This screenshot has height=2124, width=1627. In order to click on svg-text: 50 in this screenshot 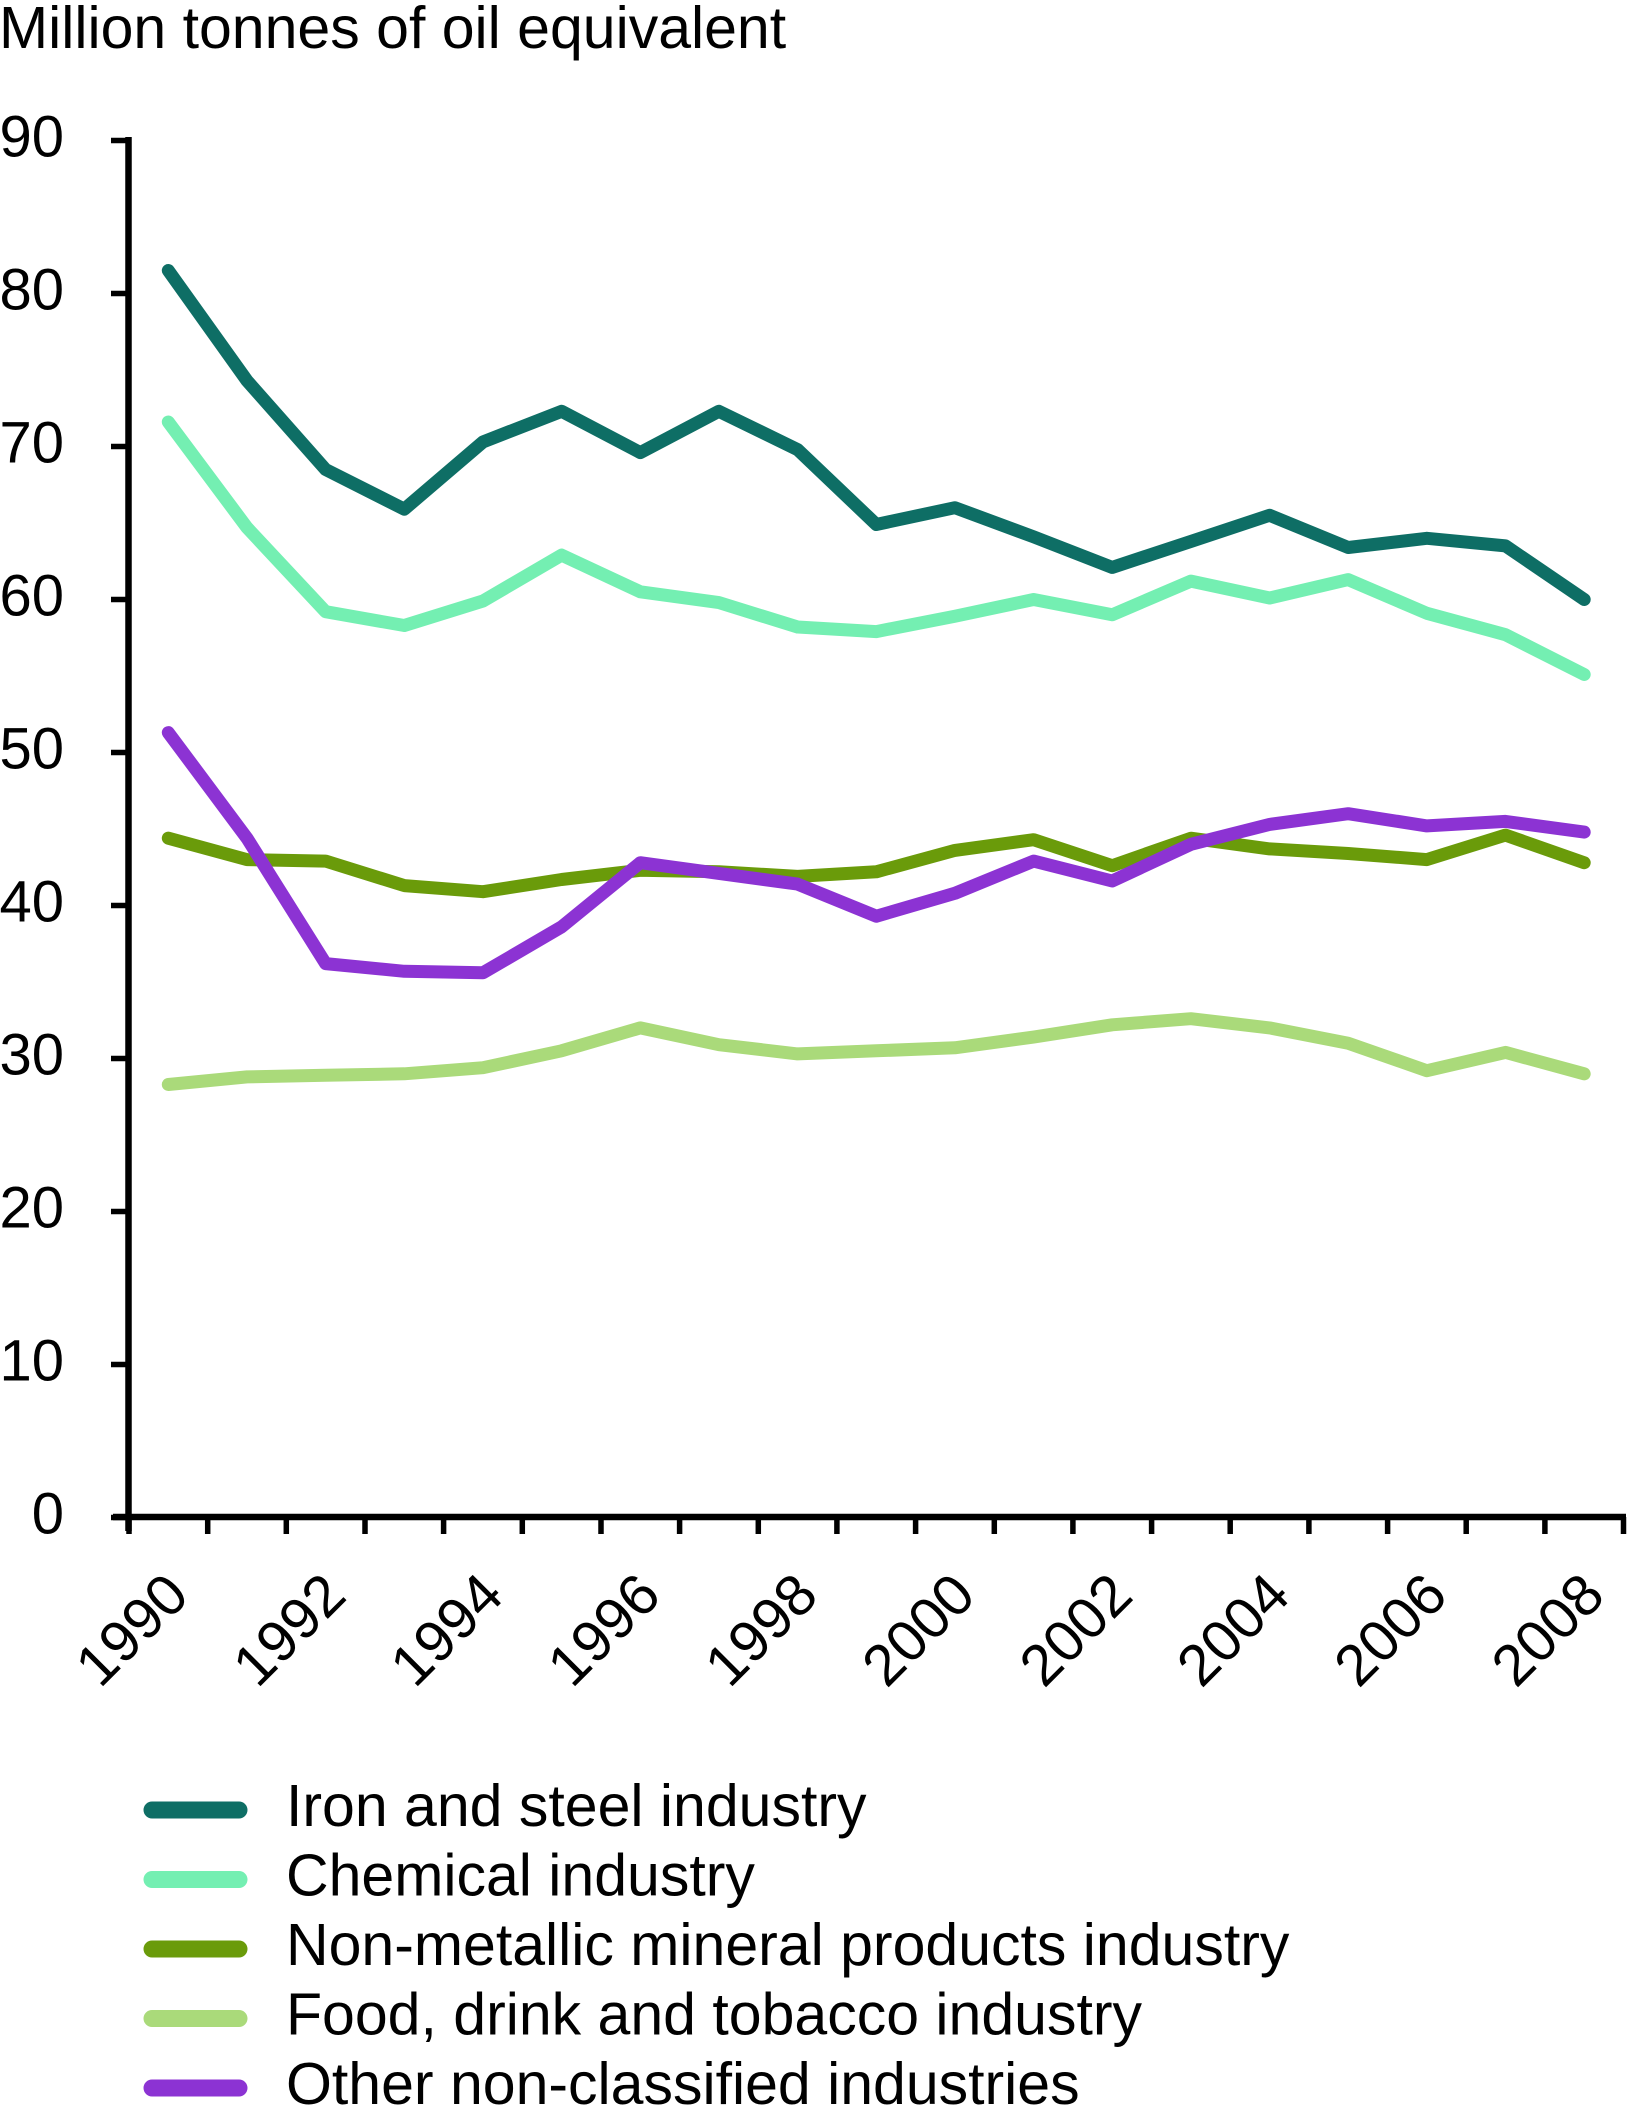, I will do `click(32, 749)`.